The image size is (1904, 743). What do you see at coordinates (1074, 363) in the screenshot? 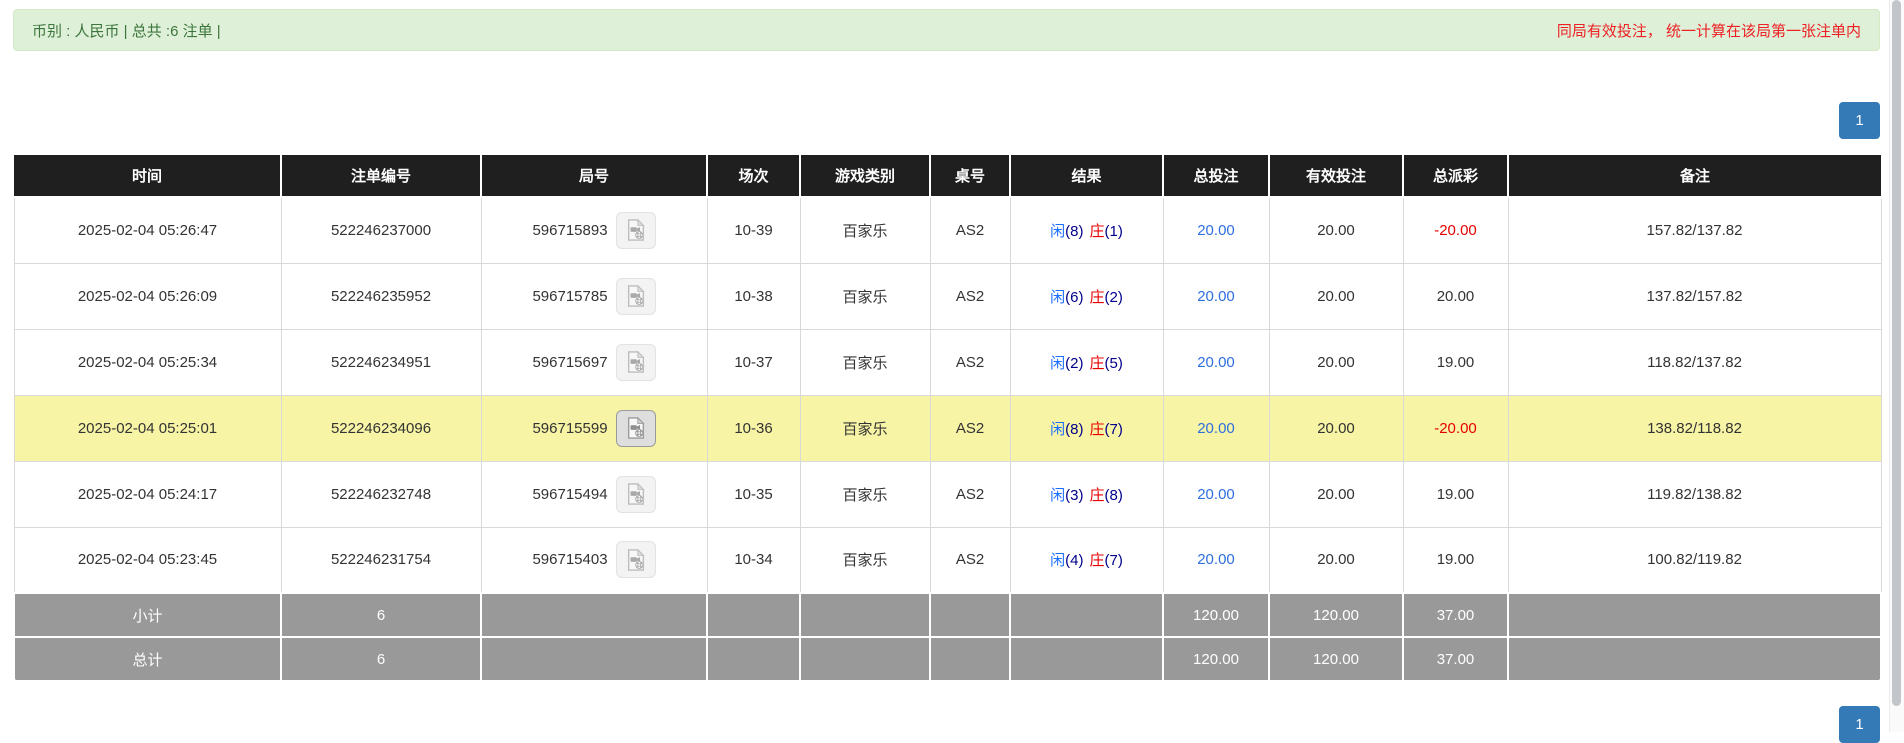
I see `player-result-score: (2)` at bounding box center [1074, 363].